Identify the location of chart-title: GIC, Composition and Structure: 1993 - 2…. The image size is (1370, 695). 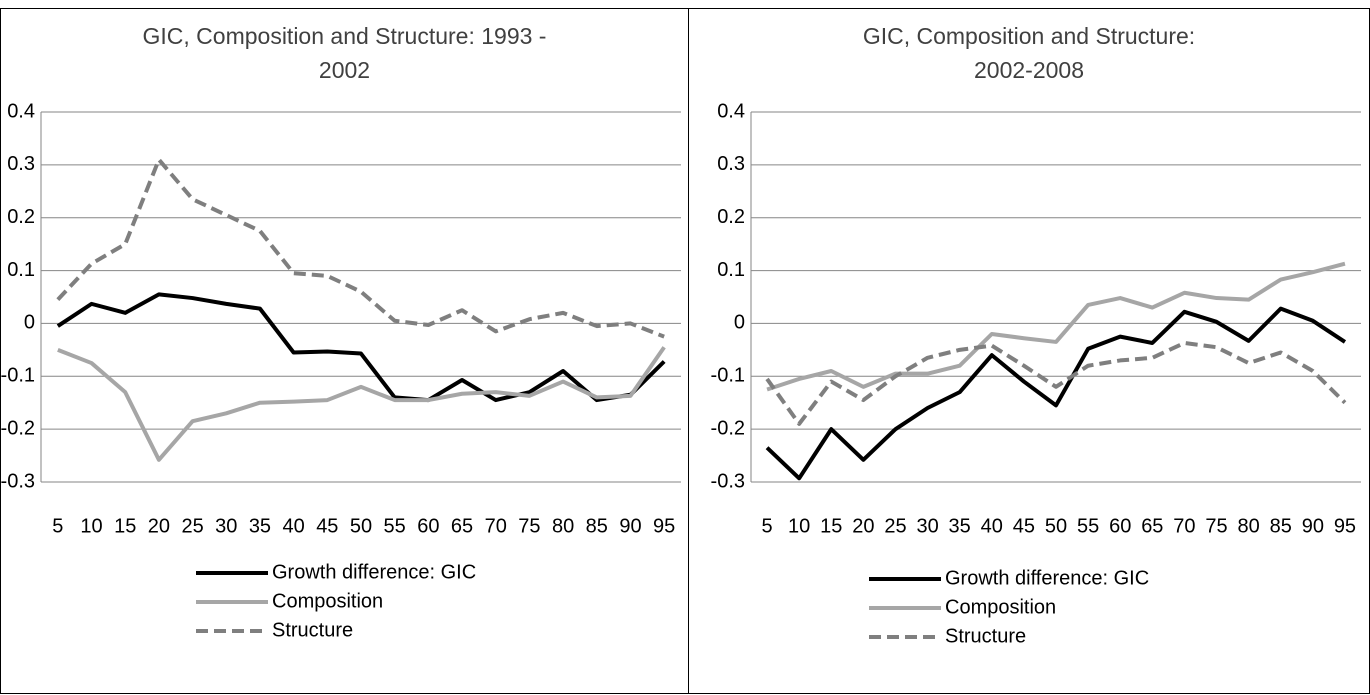
(344, 53).